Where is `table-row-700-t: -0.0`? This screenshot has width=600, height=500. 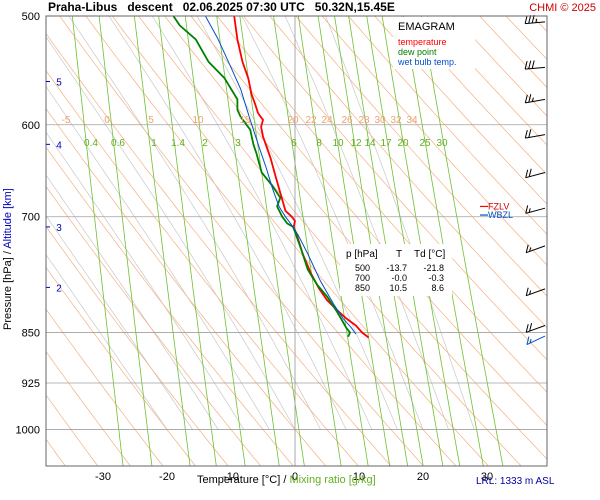 table-row-700-t: -0.0 is located at coordinates (399, 278).